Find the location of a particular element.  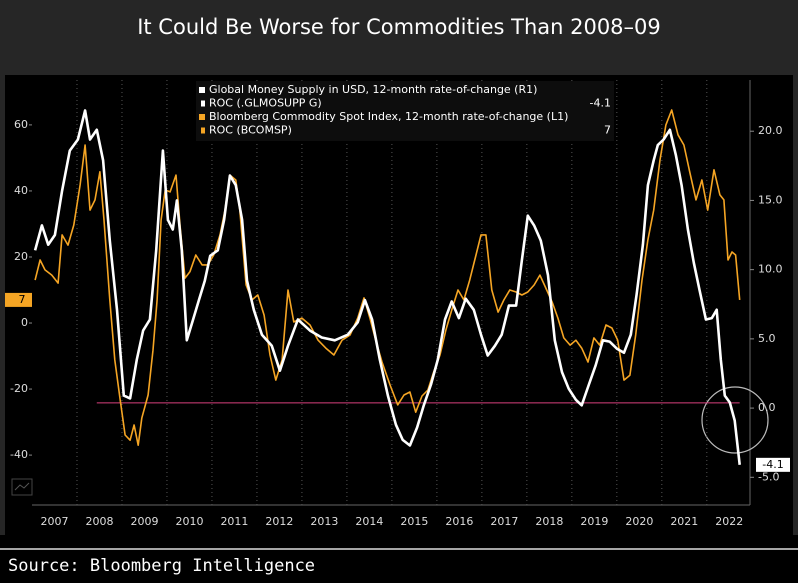

last-value-label: 7 is located at coordinates (22, 299).